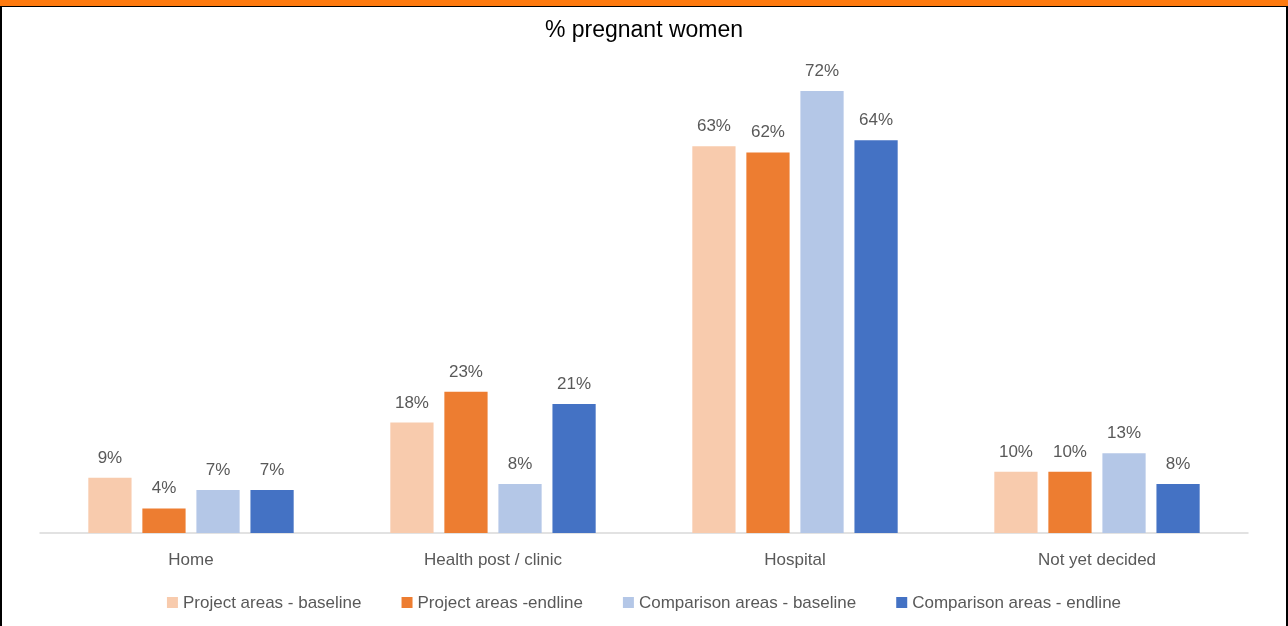  I want to click on x-tick-label: Health post / clinic, so click(493, 559).